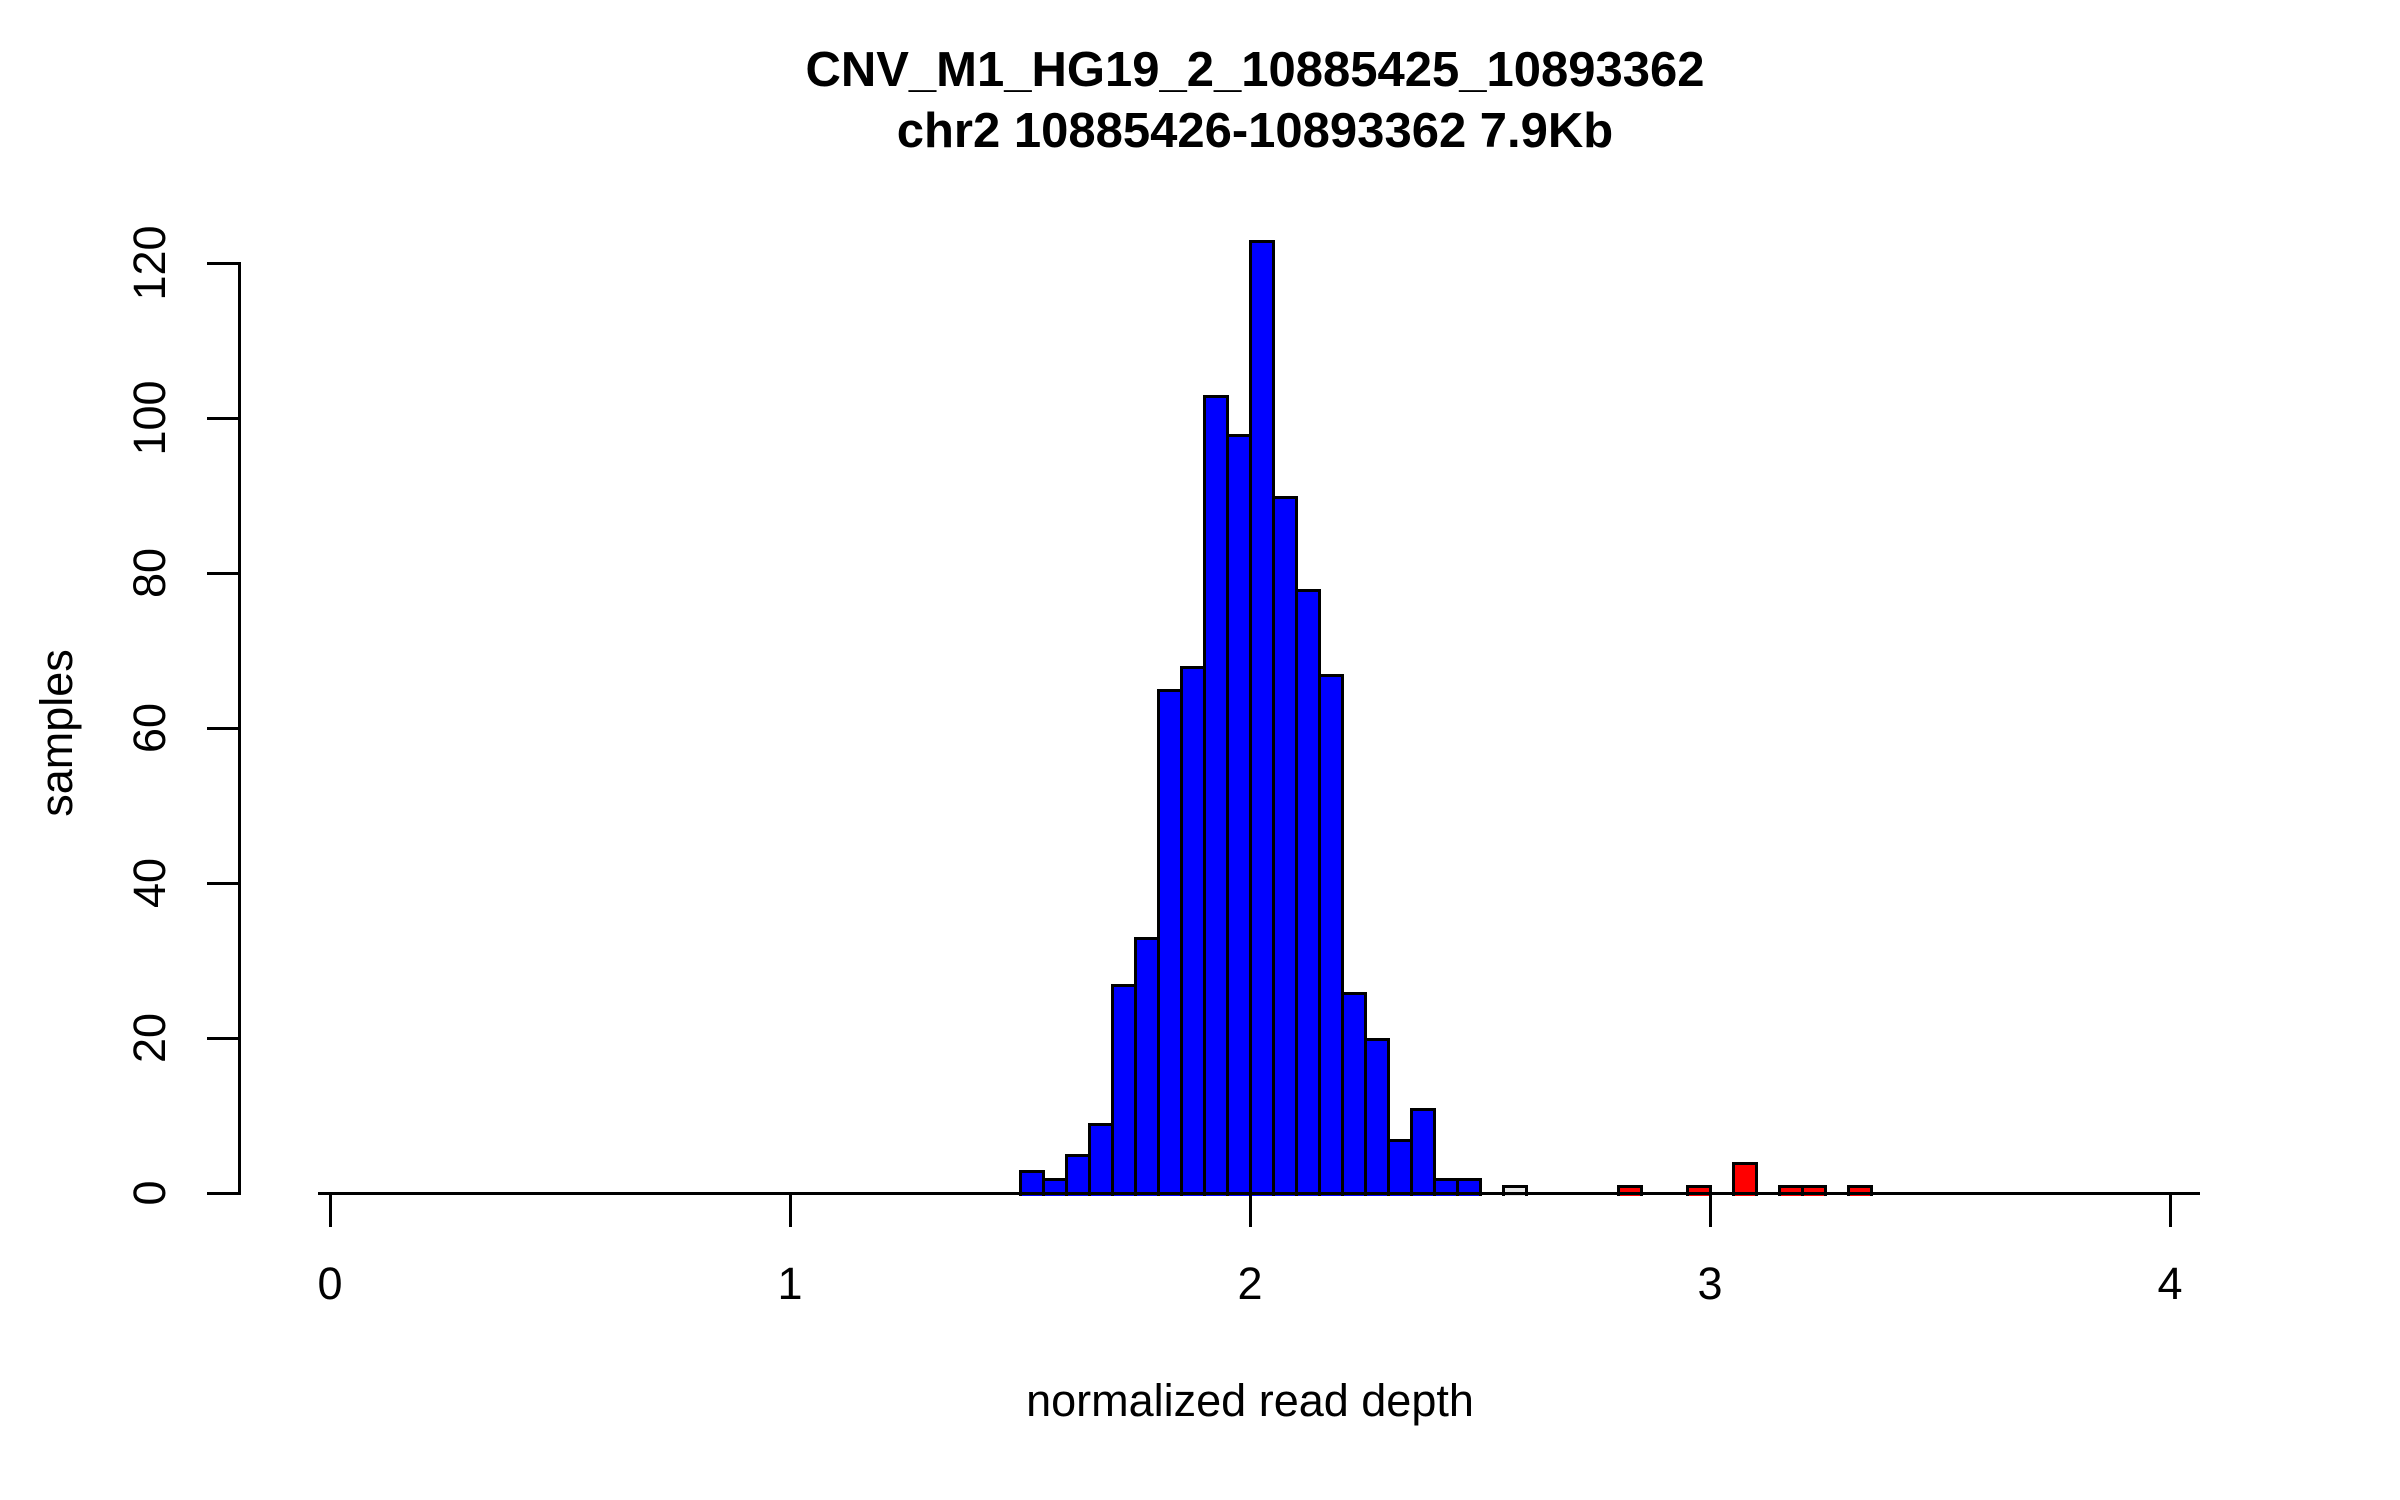 The height and width of the screenshot is (1500, 2400). What do you see at coordinates (149, 263) in the screenshot?
I see `y-tick-label: 120` at bounding box center [149, 263].